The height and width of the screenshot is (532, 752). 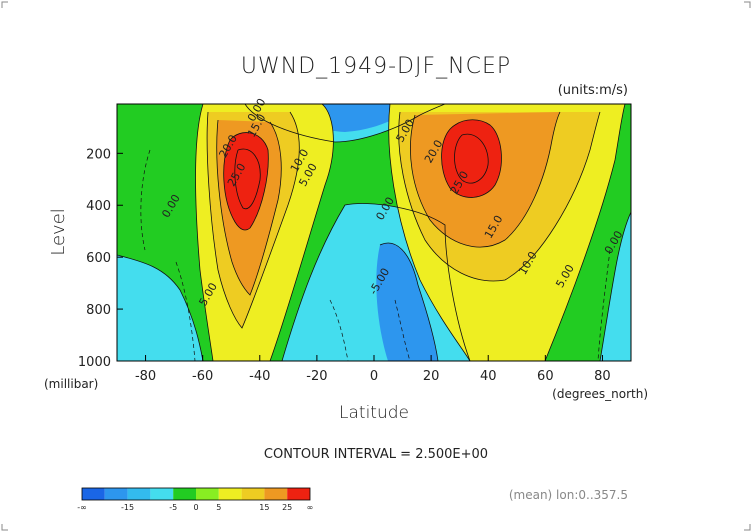 What do you see at coordinates (71, 384) in the screenshot?
I see `y-units-label: (millibar)` at bounding box center [71, 384].